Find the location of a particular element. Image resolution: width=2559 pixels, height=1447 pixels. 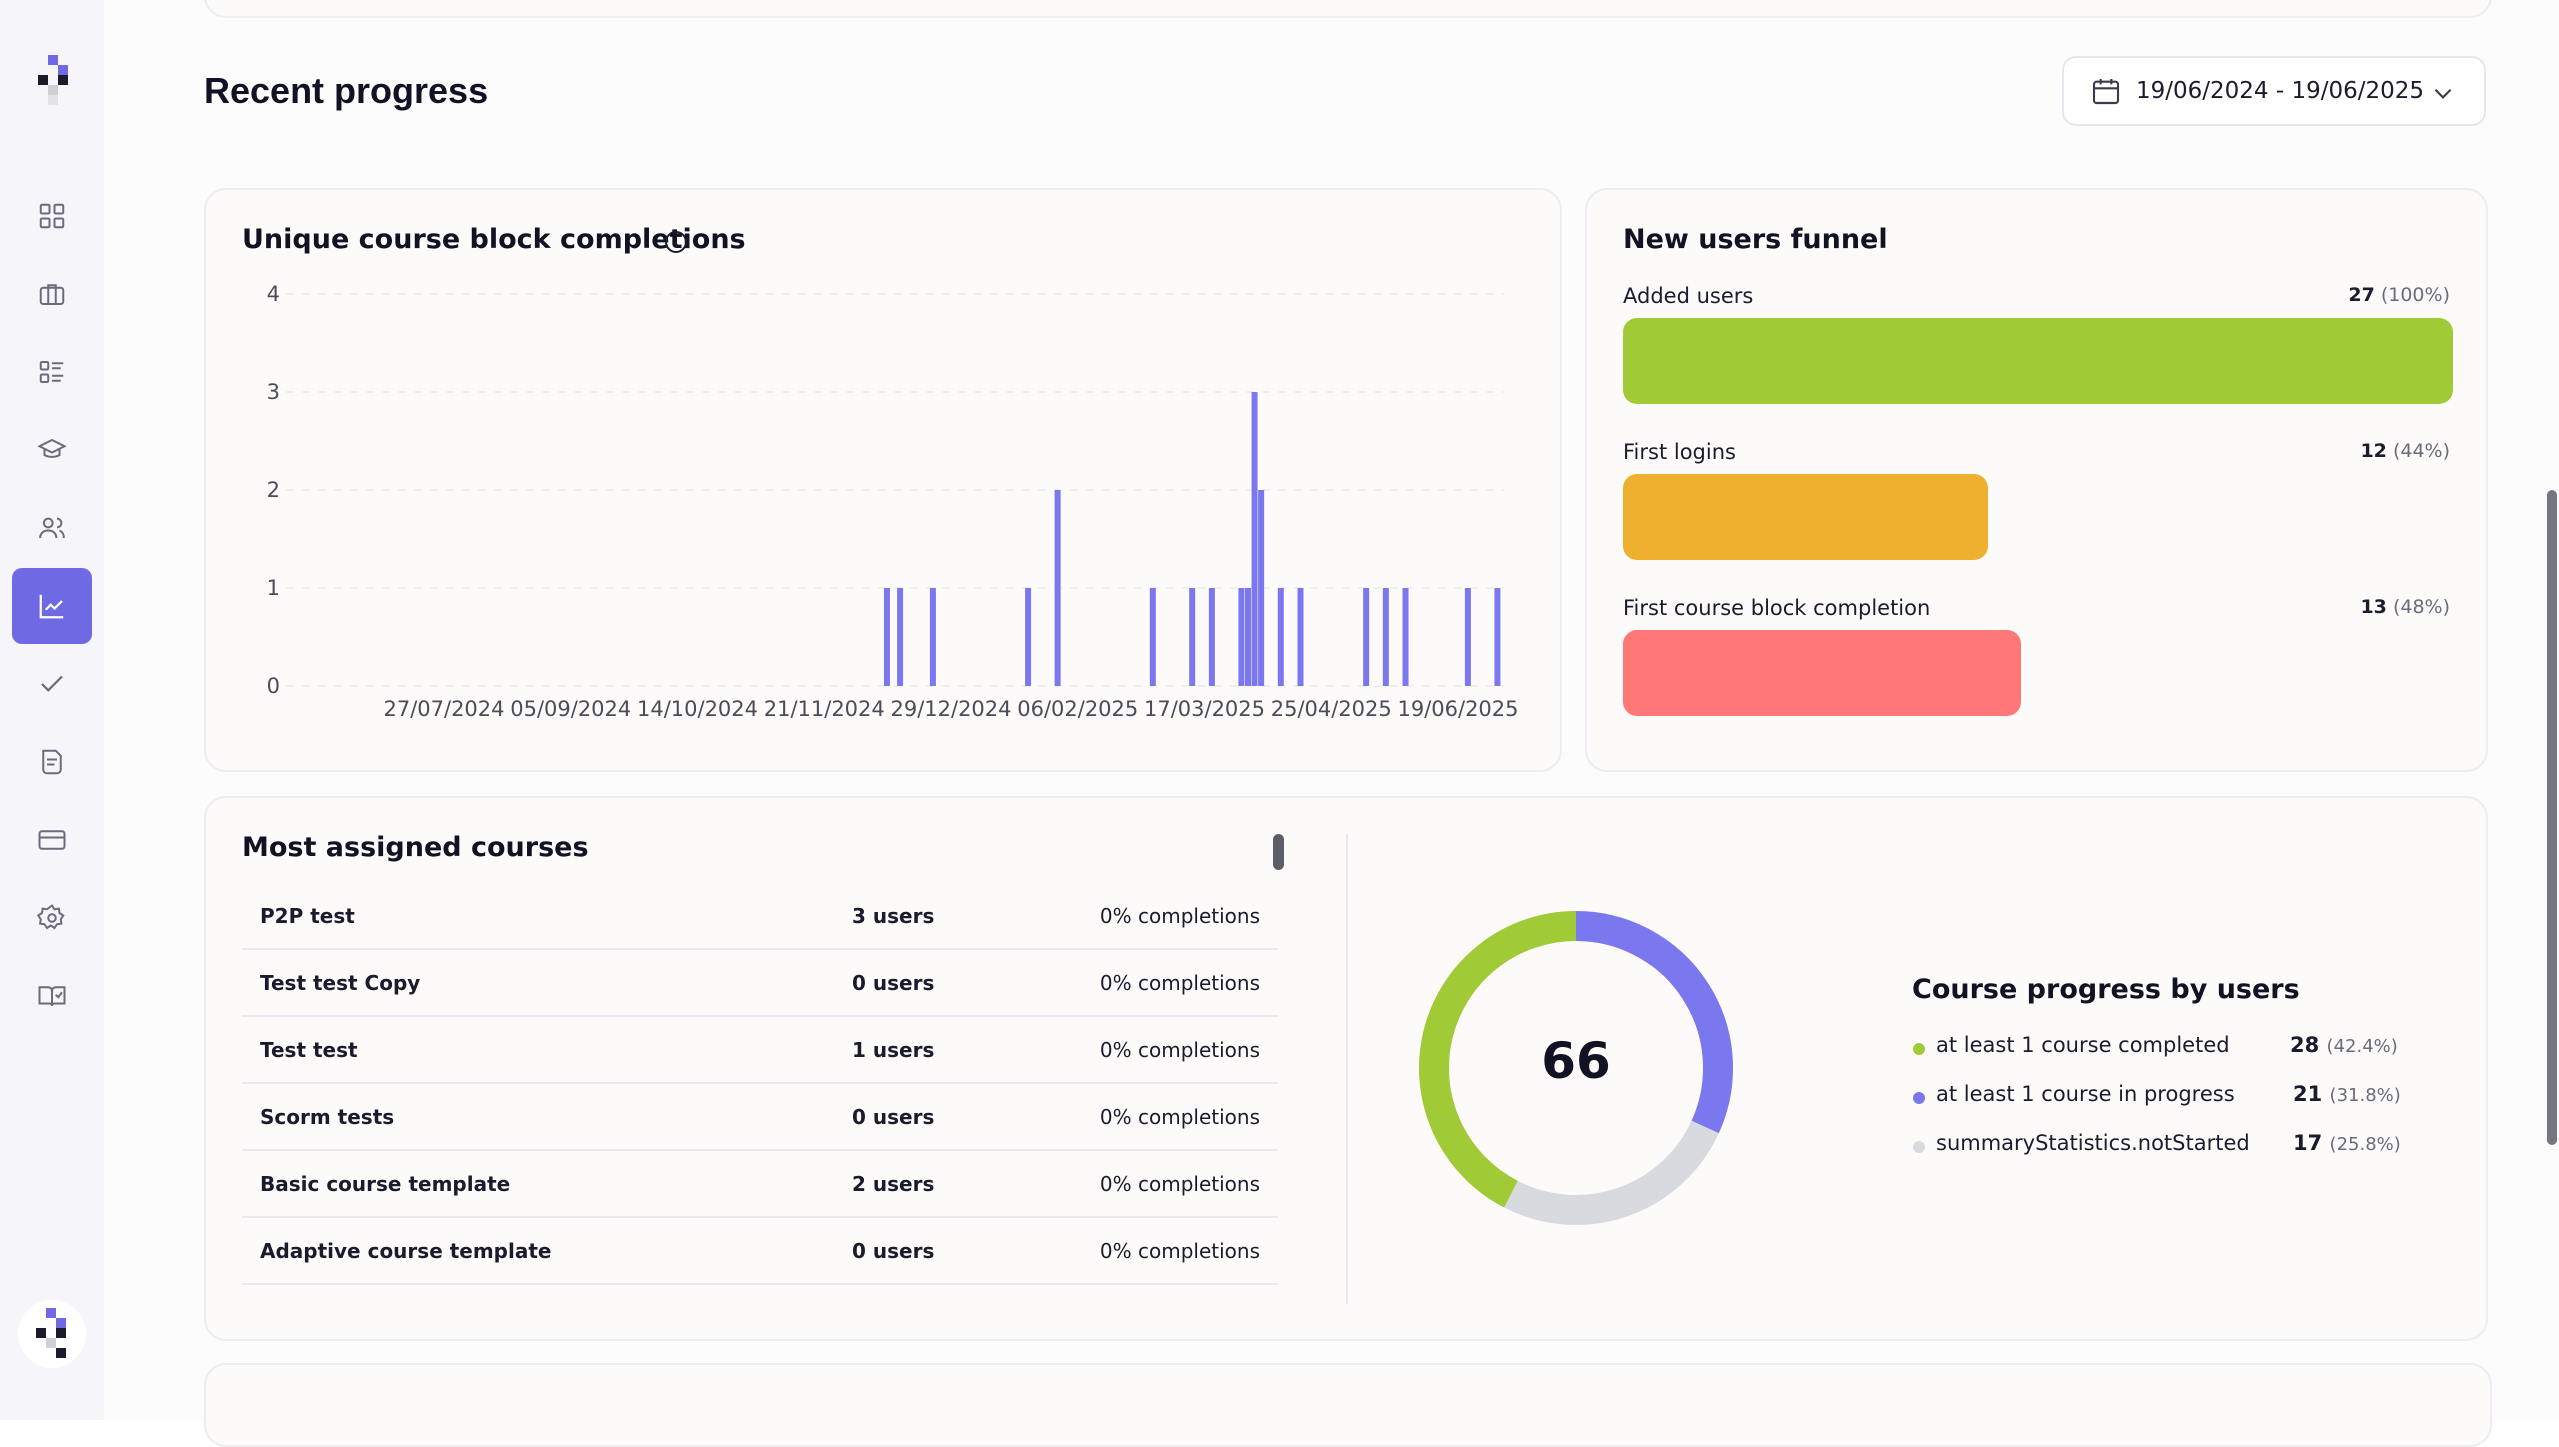

course-row: Scorm tests 0 users 0% completions is located at coordinates (760, 1118).